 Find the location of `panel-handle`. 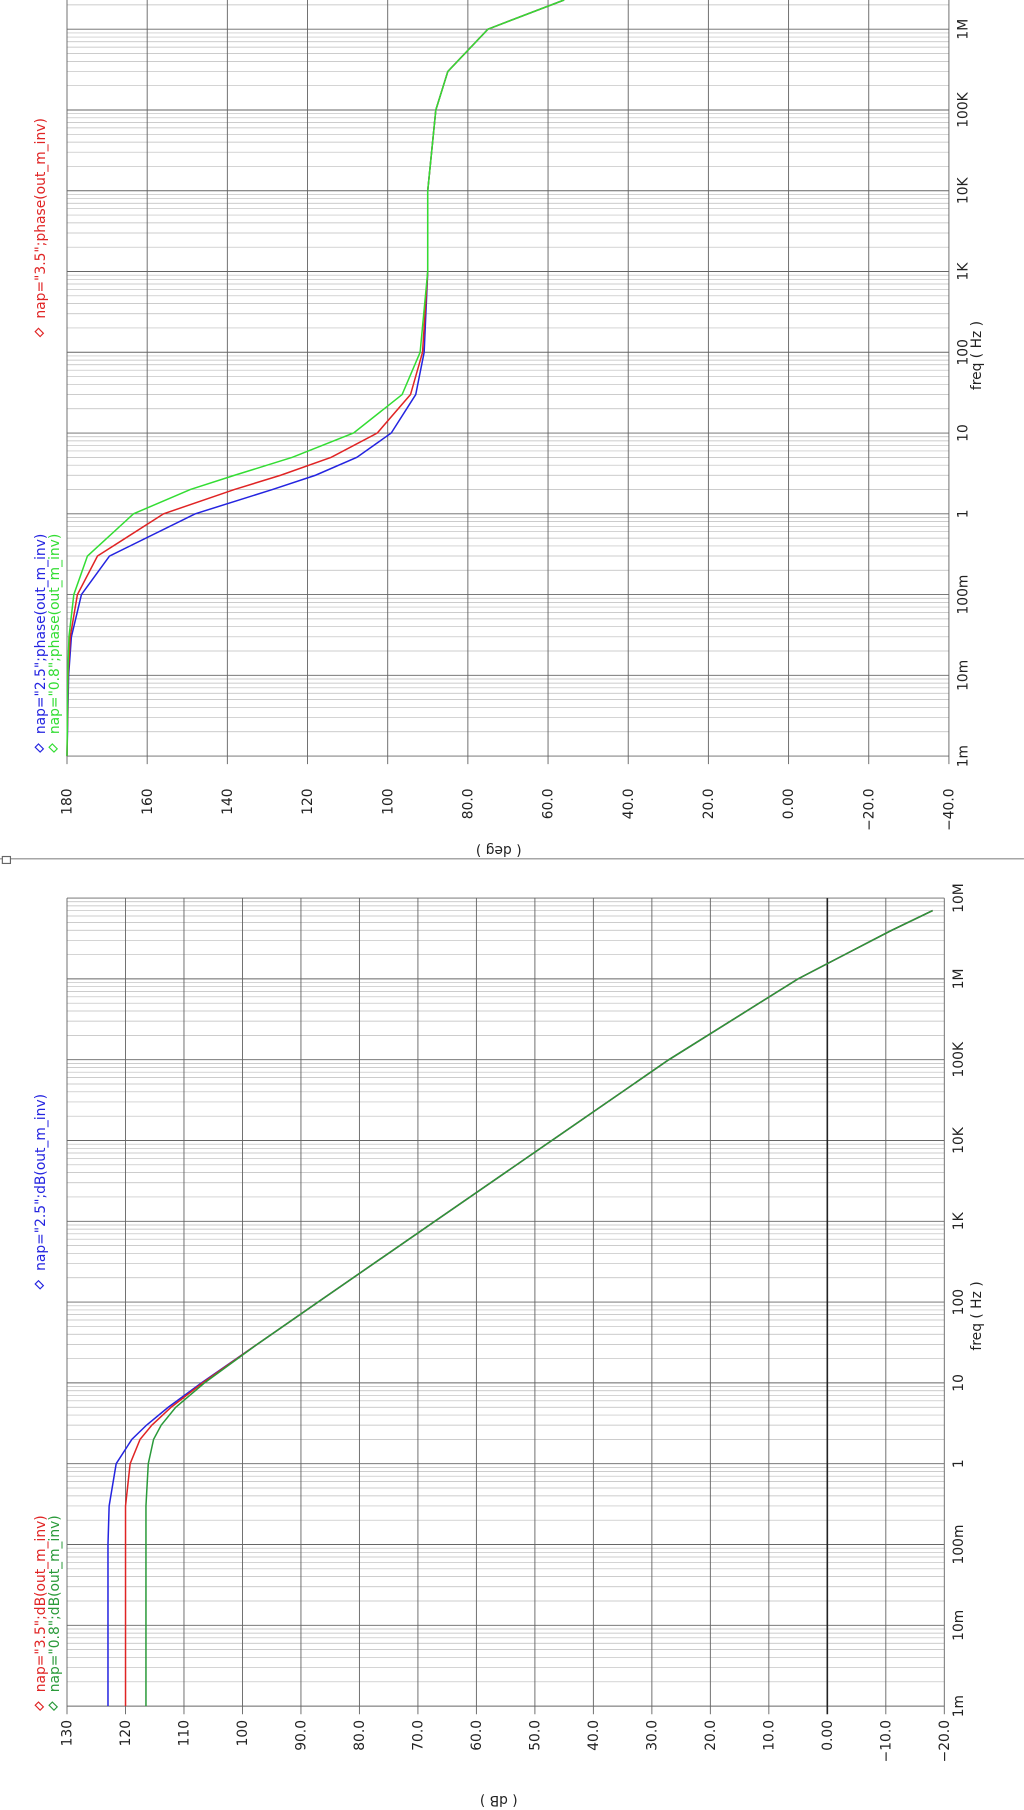

panel-handle is located at coordinates (6, 860).